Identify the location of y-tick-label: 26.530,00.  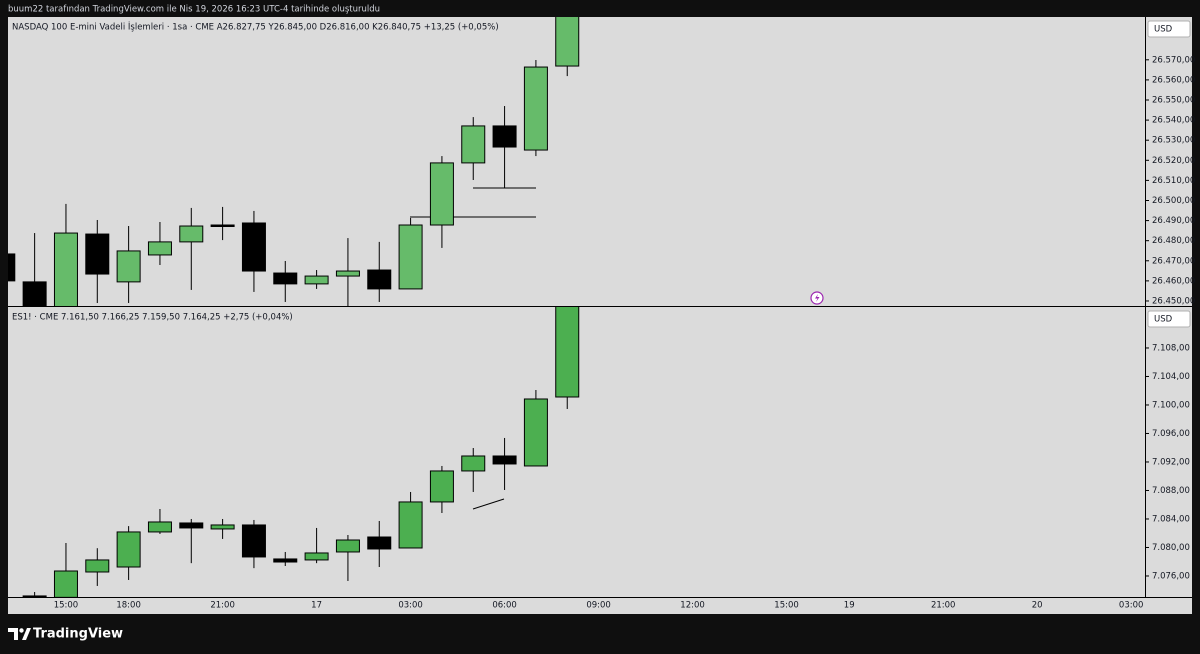
(1173, 141).